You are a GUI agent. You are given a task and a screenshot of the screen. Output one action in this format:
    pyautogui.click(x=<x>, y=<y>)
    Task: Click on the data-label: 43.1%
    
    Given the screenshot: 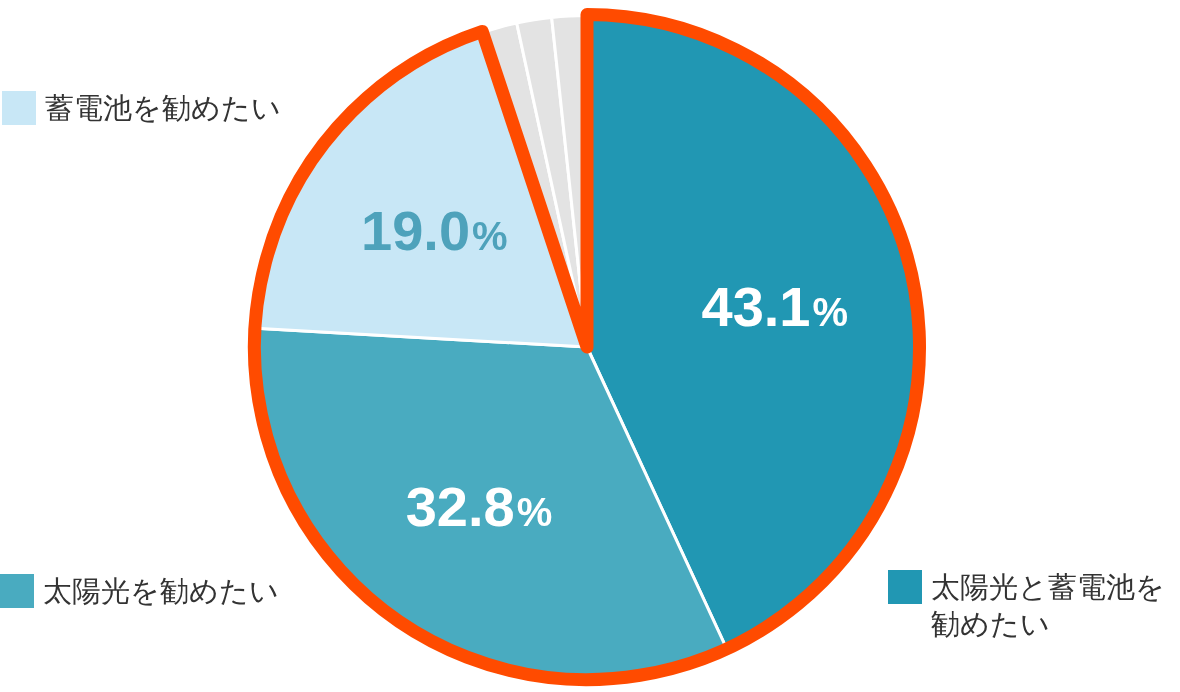 What is the action you would take?
    pyautogui.click(x=775, y=306)
    